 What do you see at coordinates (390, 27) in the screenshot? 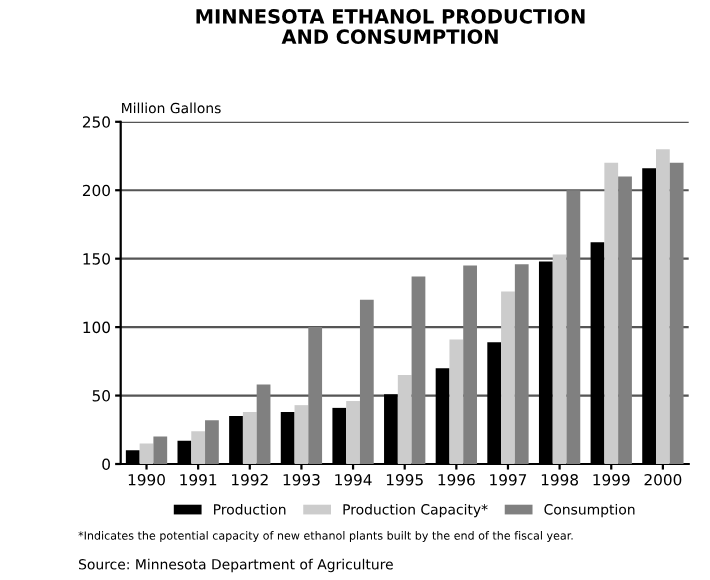
I see `chart-title: MINNESOTA ETHANOL PRODUCTION AND CONSUMPTION` at bounding box center [390, 27].